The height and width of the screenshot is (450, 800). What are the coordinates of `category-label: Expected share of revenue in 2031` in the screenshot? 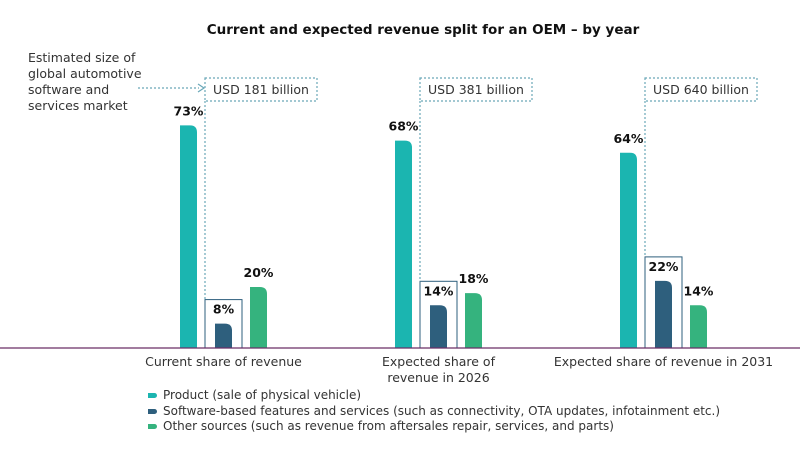 It's located at (663, 361).